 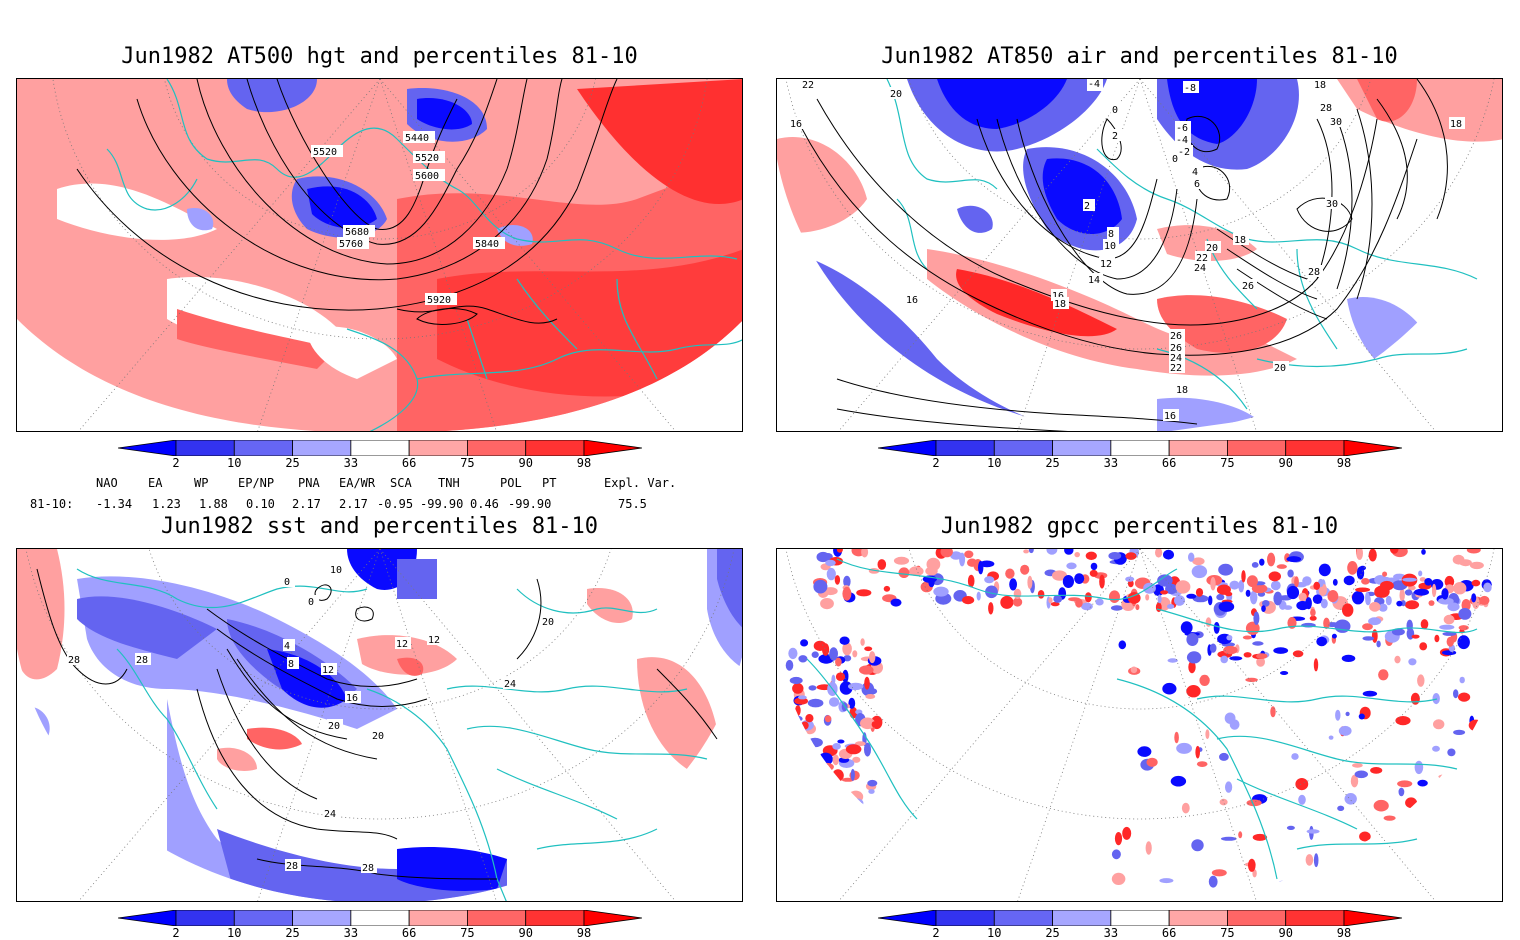 What do you see at coordinates (325, 152) in the screenshot?
I see `contour-label: 5520` at bounding box center [325, 152].